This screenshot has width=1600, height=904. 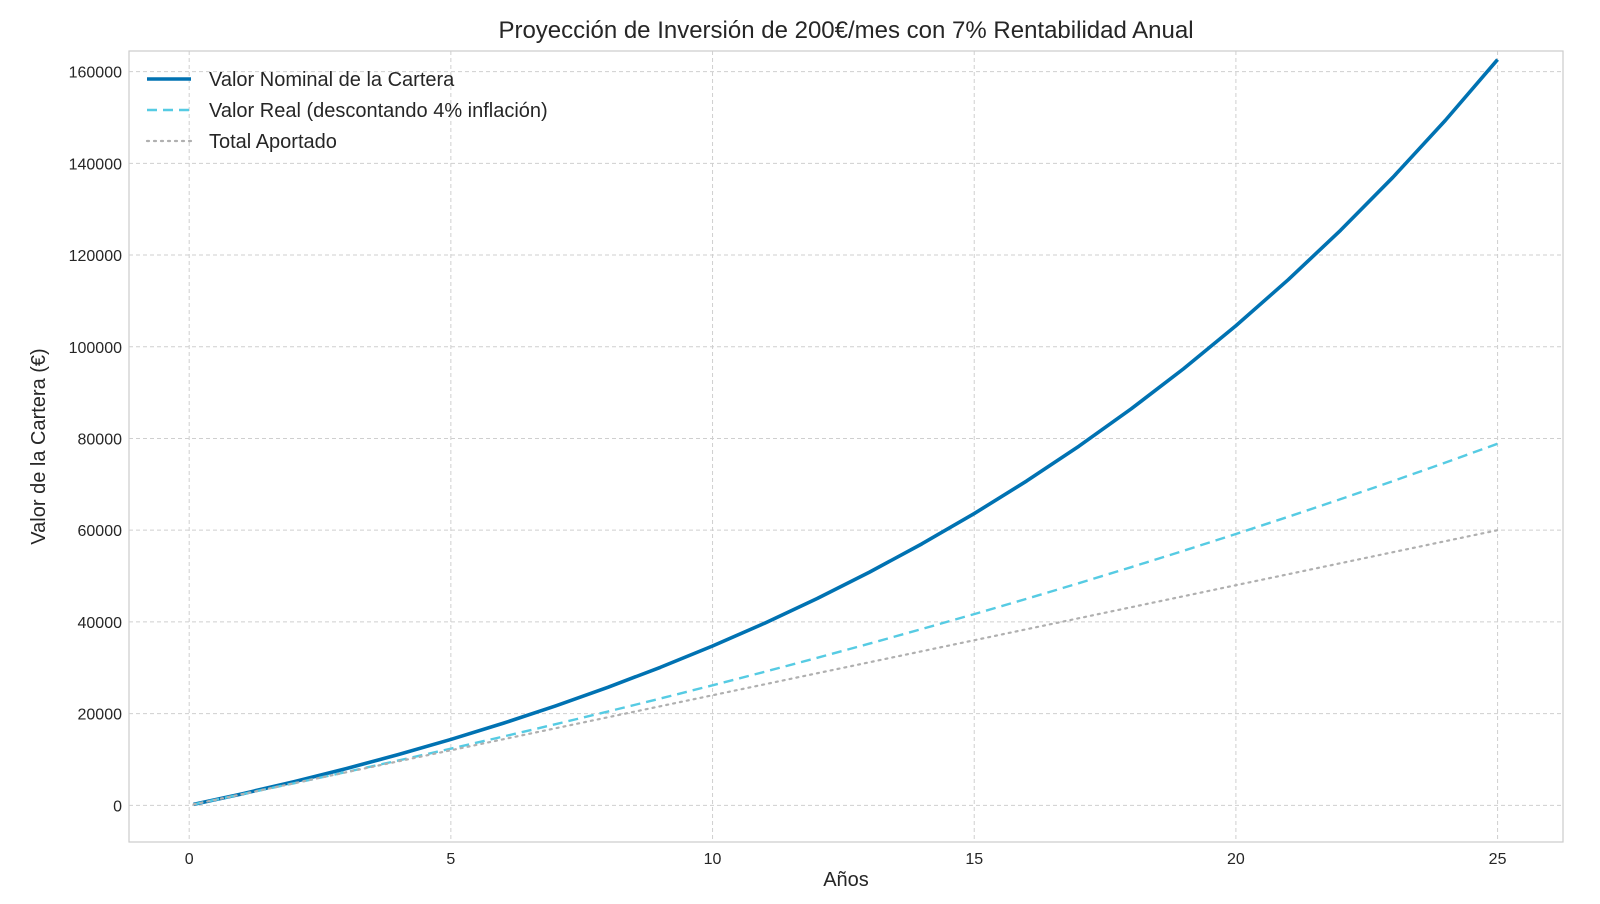 I want to click on y-axis-title: Valor de la Cartera (€), so click(x=39, y=446).